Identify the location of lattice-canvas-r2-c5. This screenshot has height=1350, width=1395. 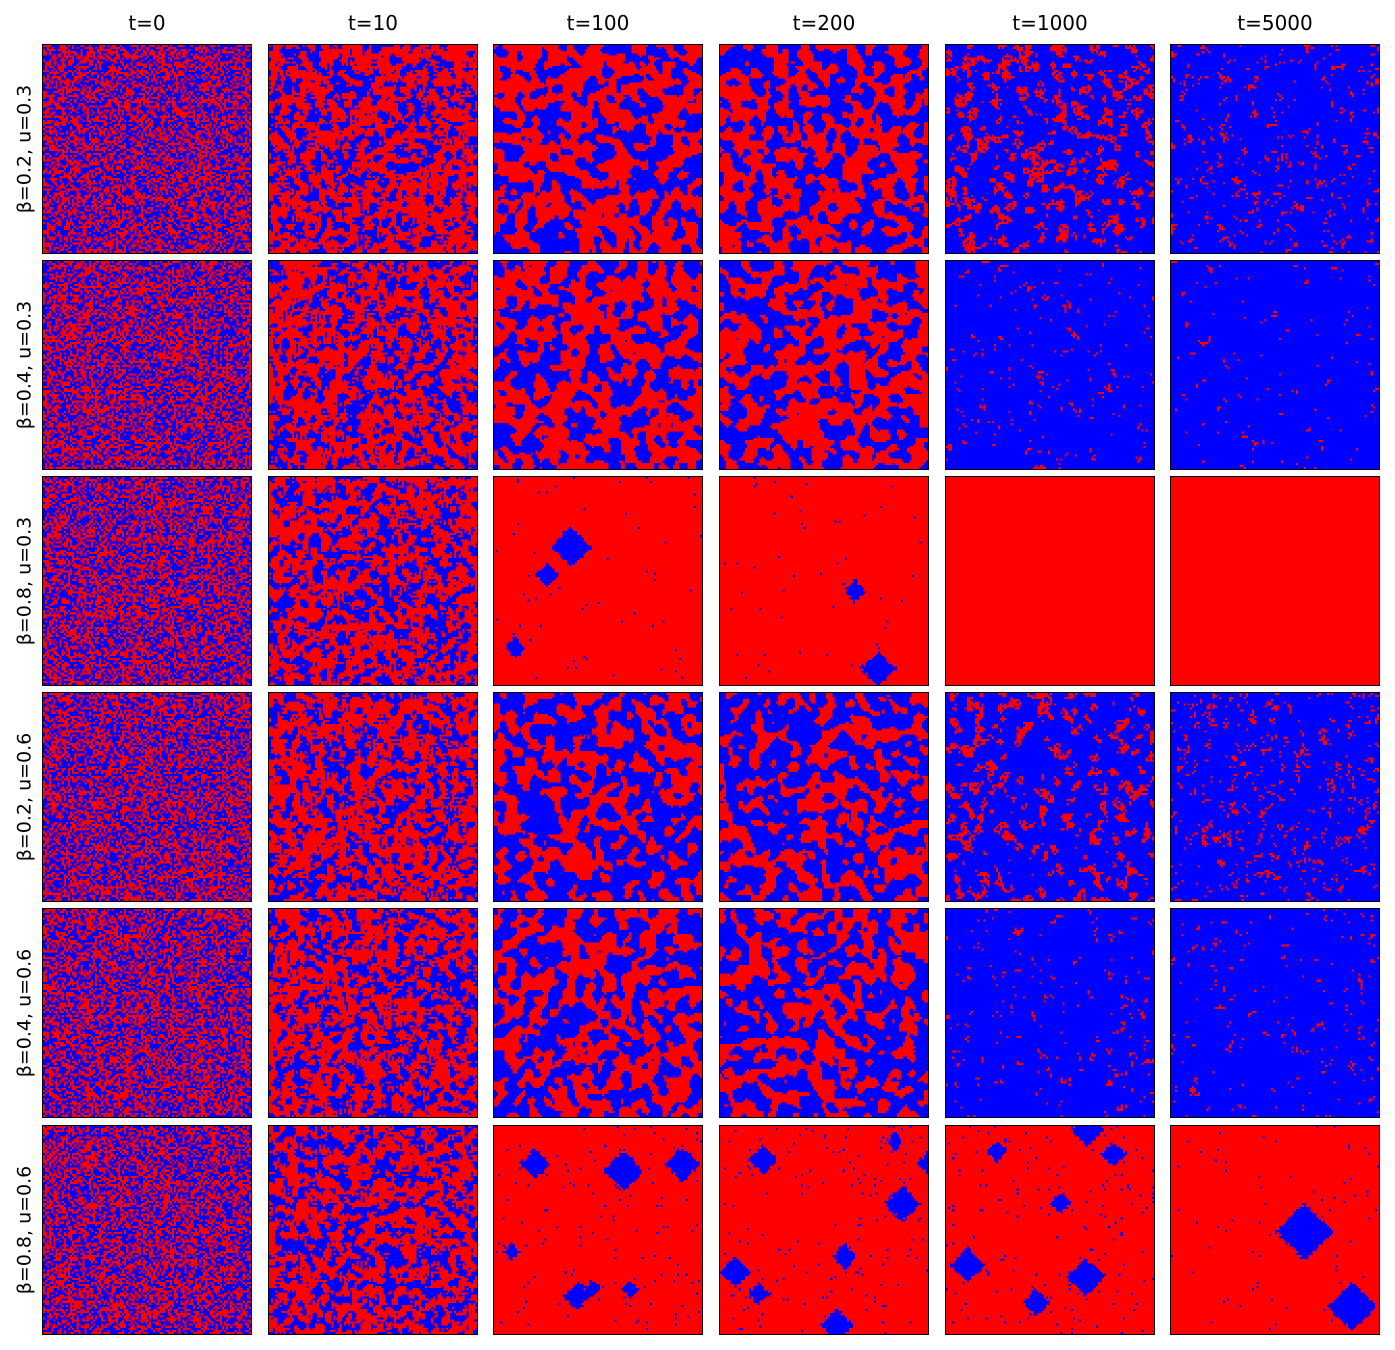
(1275, 581).